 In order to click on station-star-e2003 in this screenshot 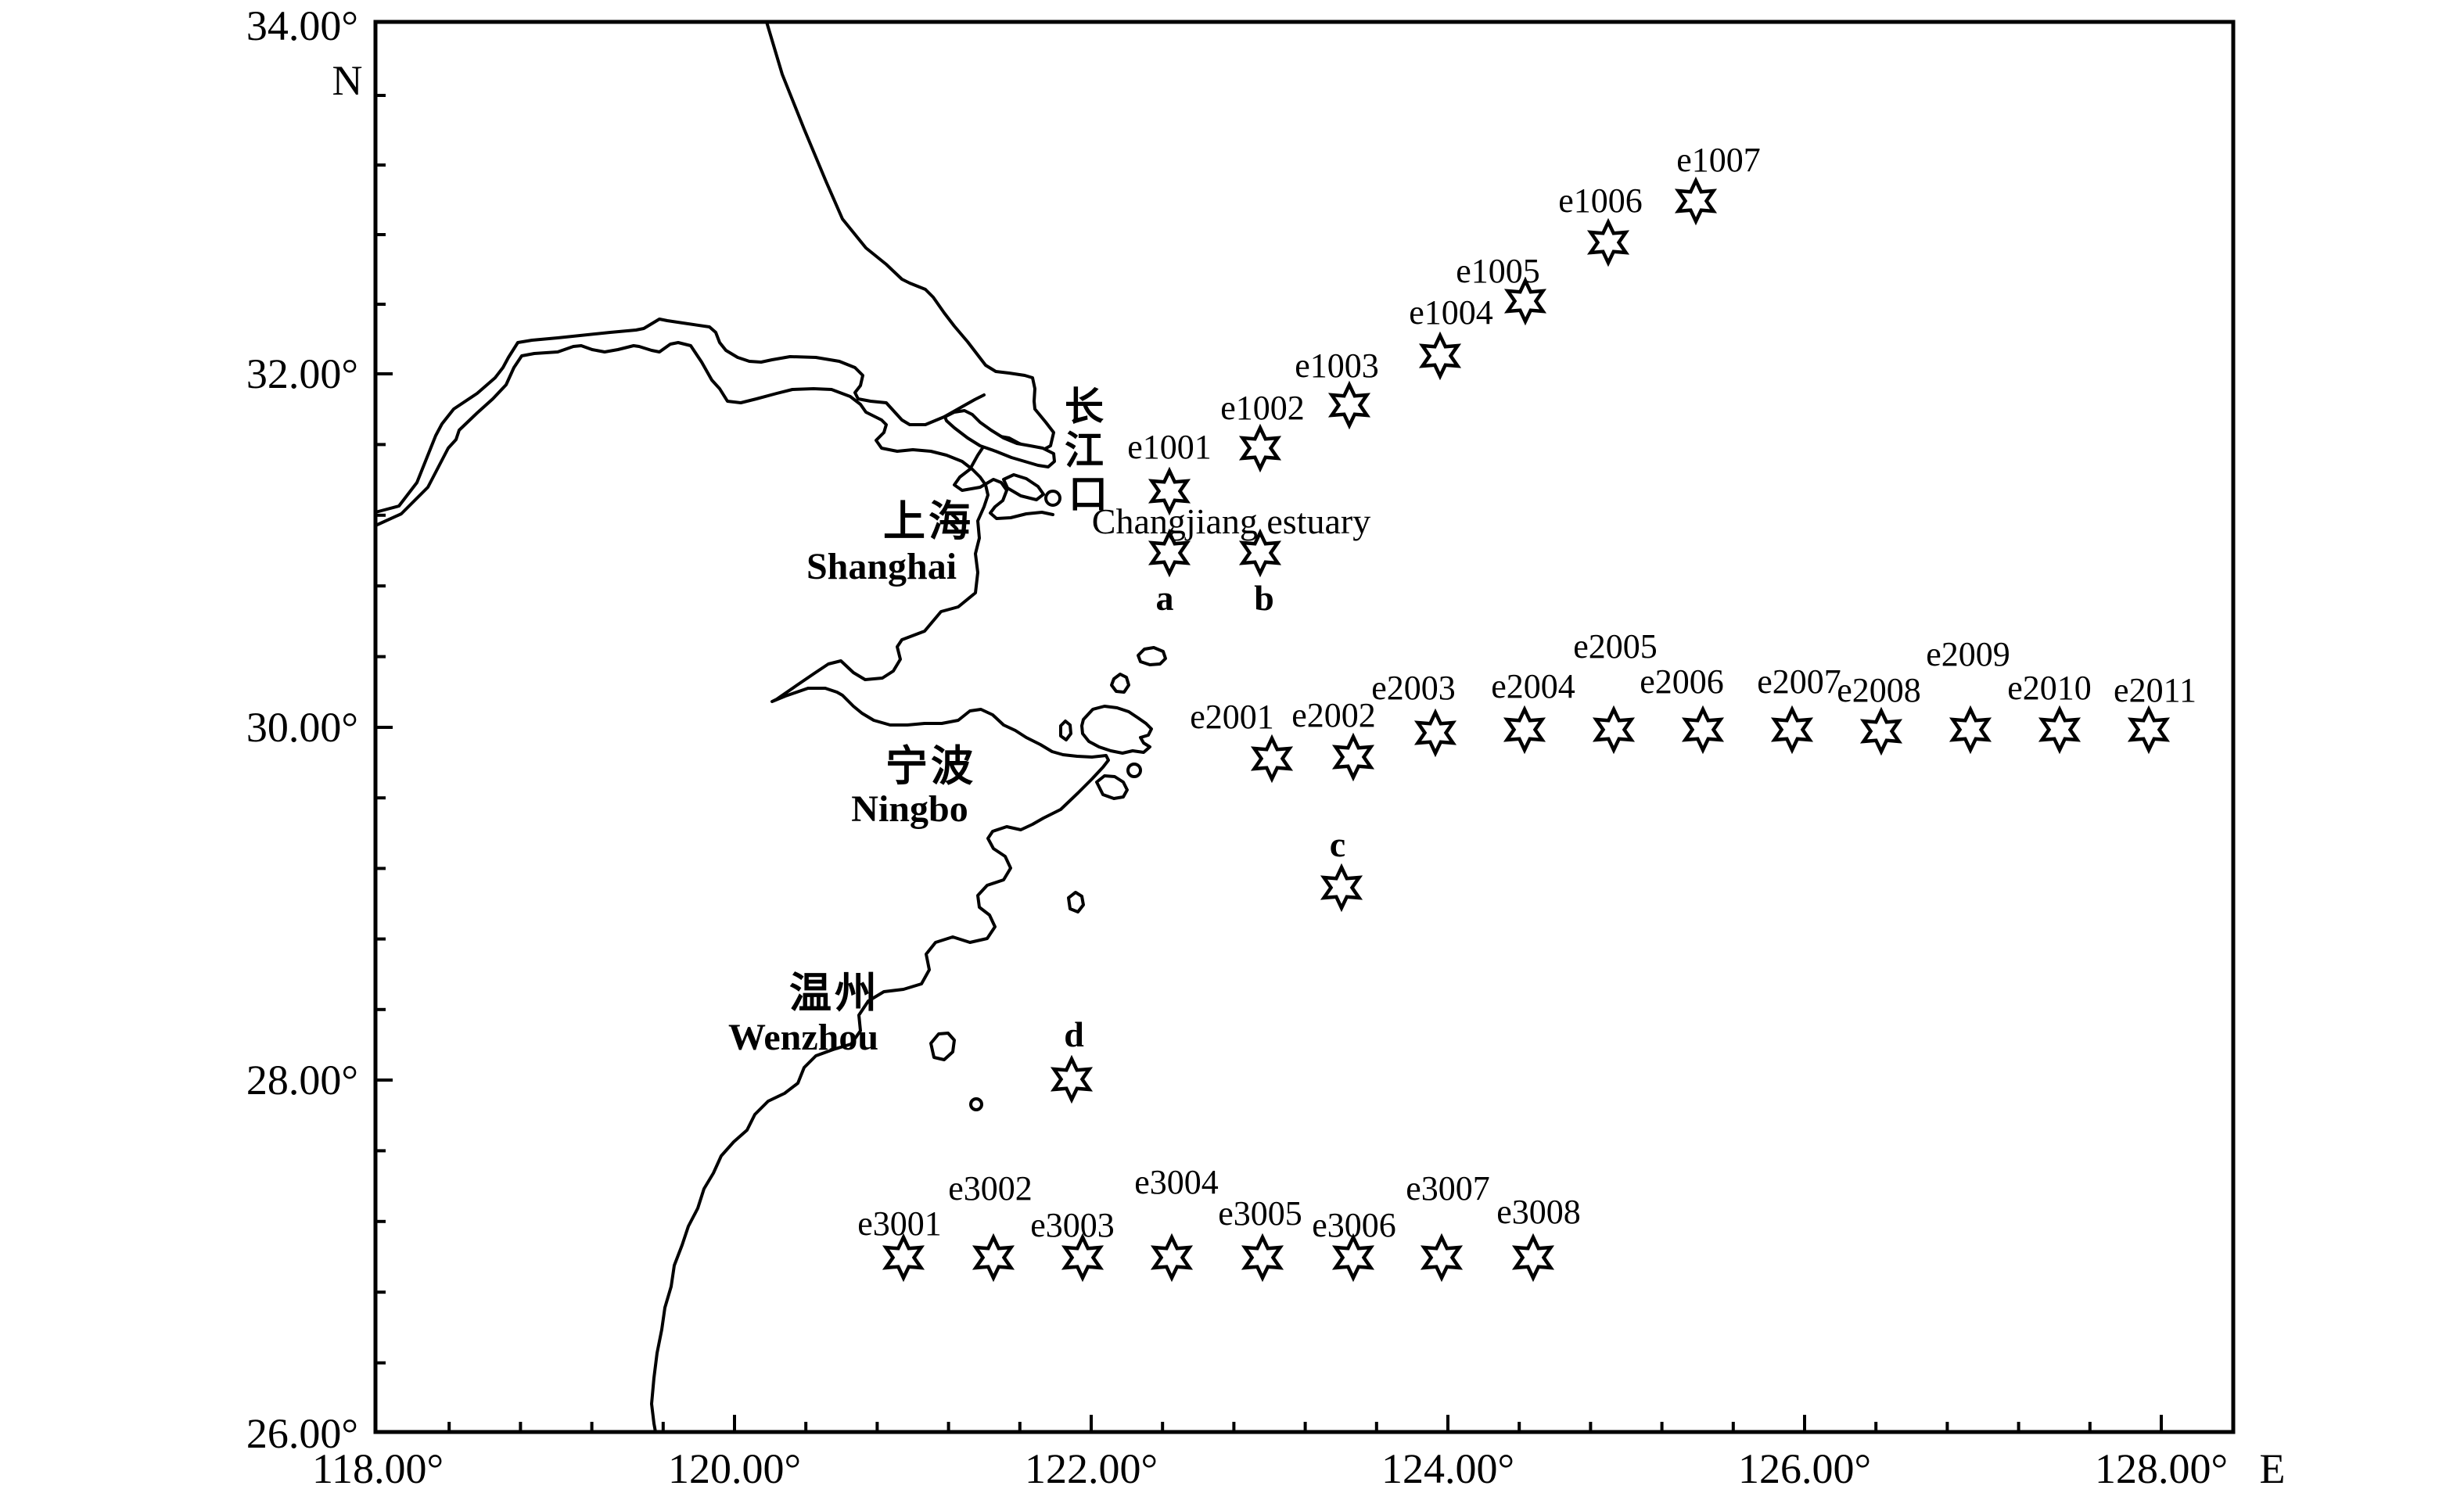, I will do `click(1435, 733)`.